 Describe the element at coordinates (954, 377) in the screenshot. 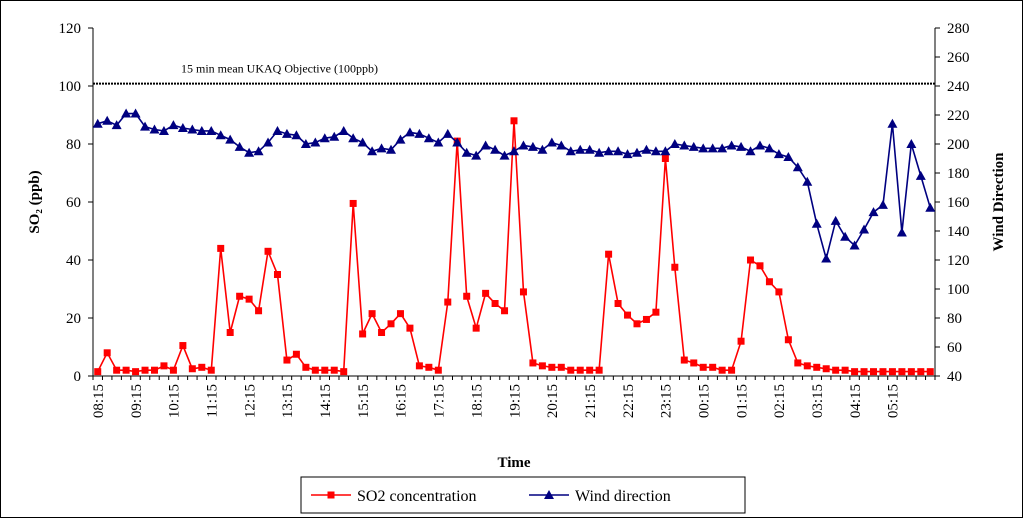

I see `y2-tick-label: 40` at that location.